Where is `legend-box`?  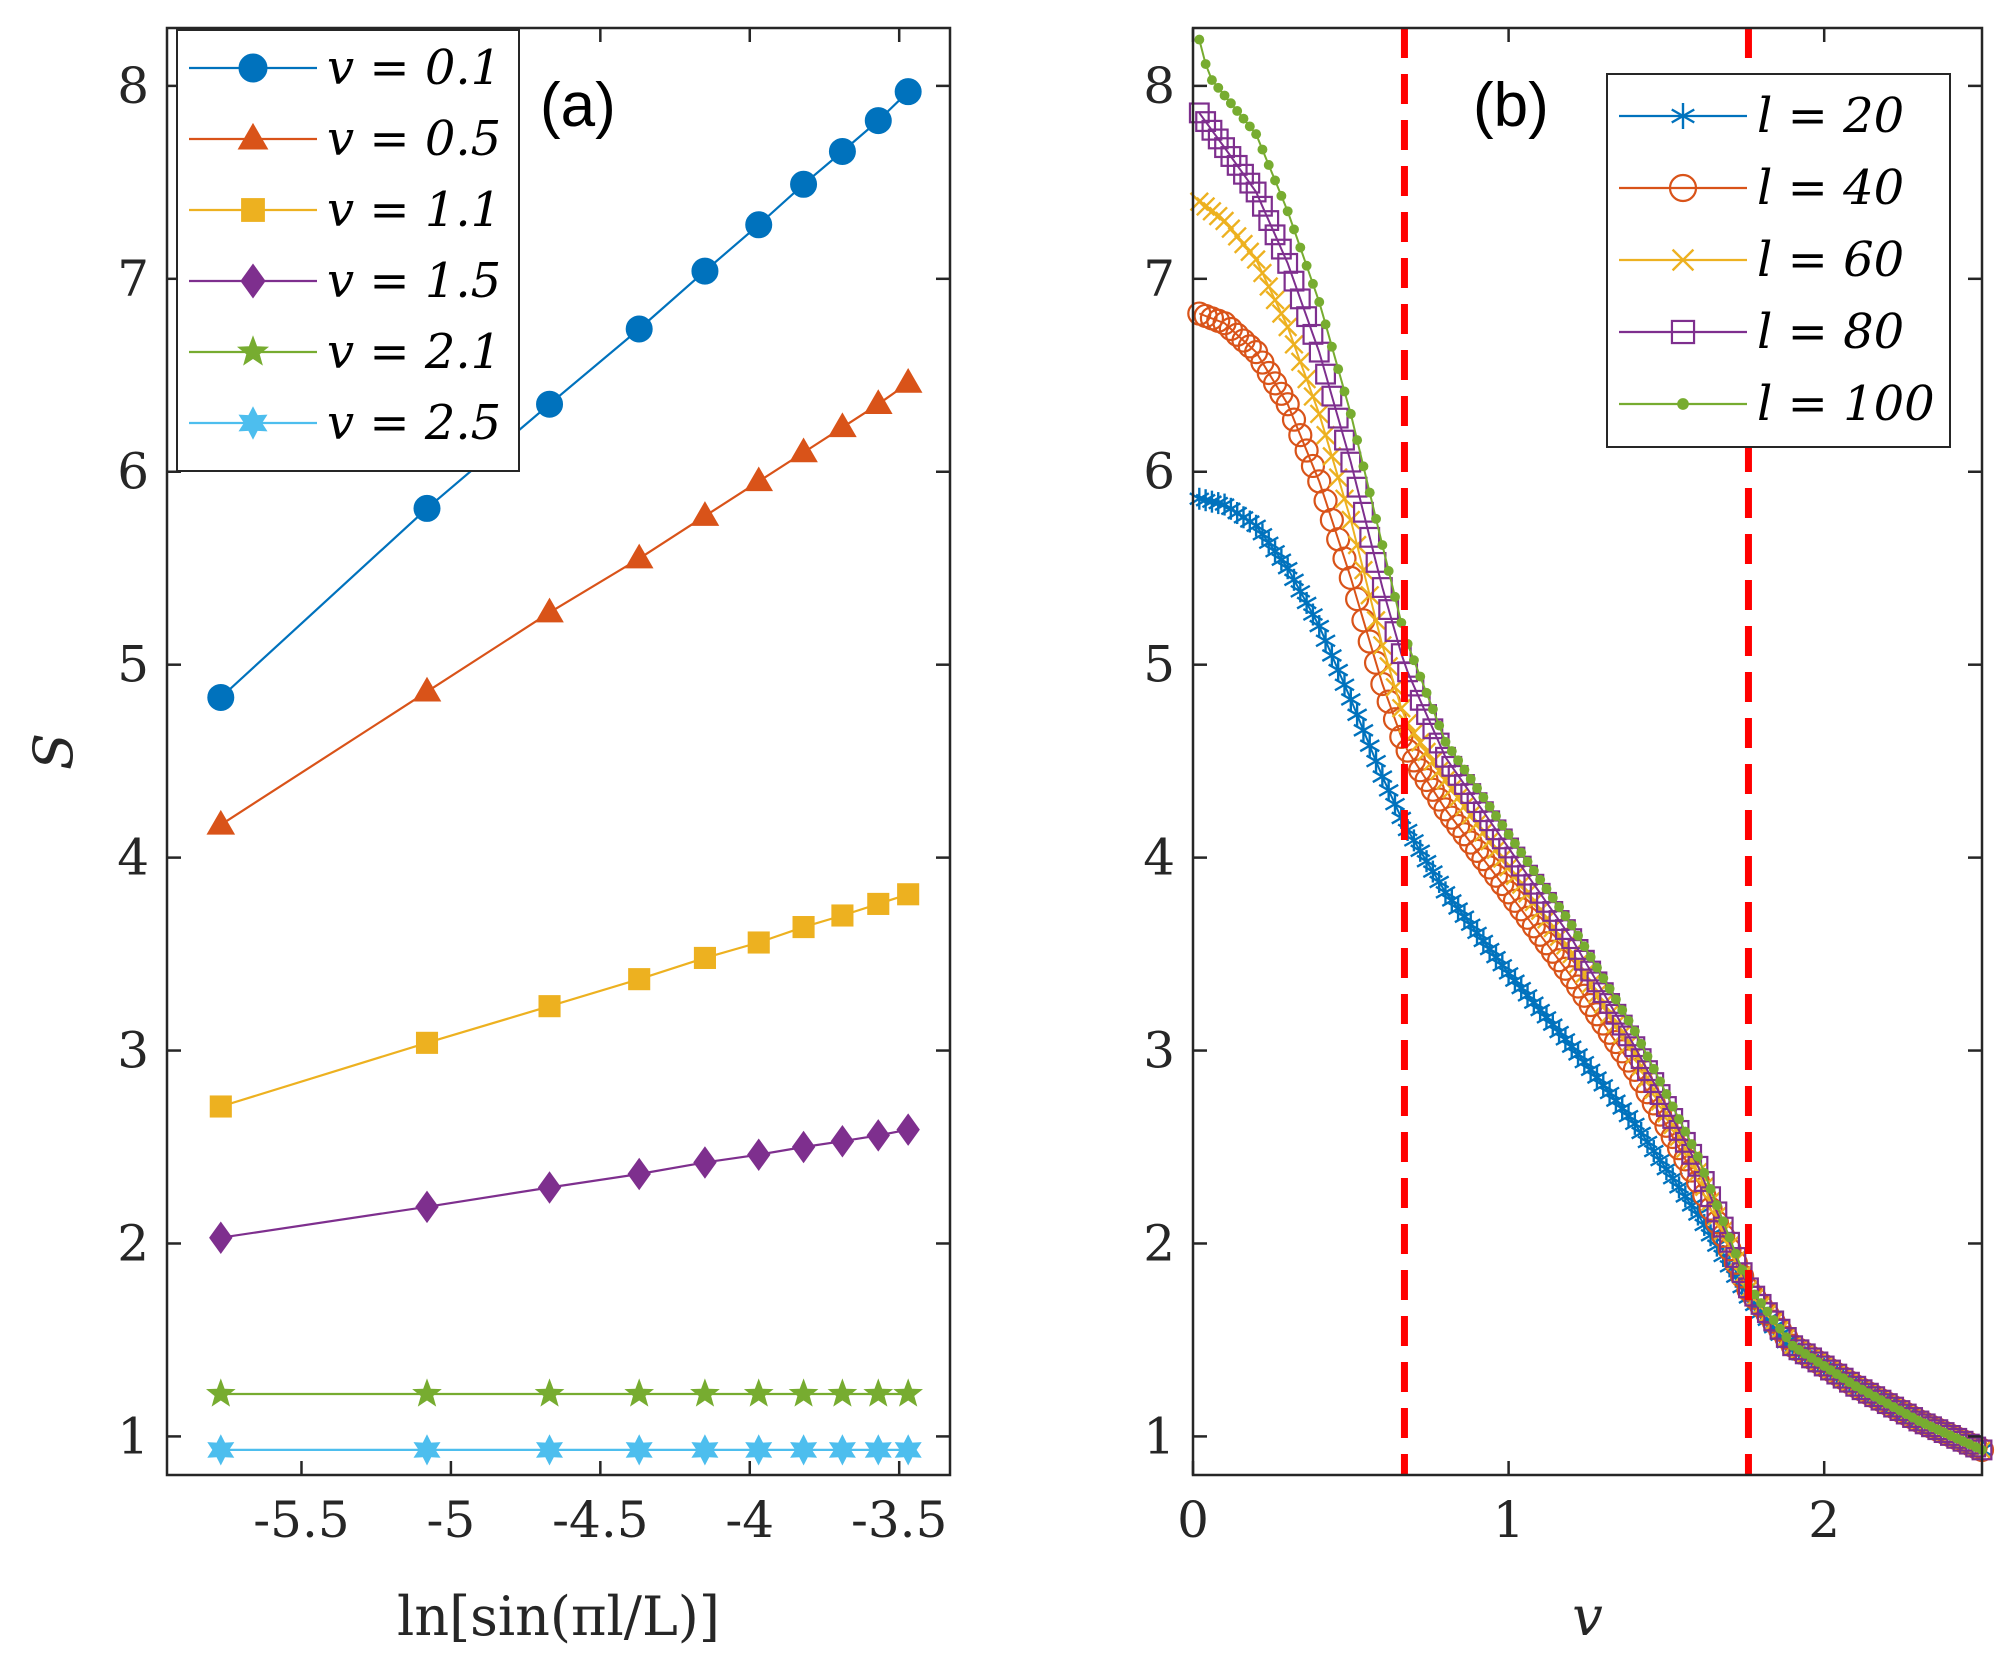 legend-box is located at coordinates (348, 250).